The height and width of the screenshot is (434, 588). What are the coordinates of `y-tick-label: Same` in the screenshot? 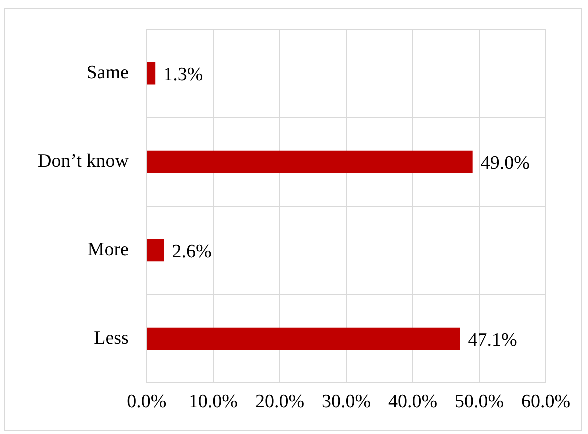 It's located at (107, 73).